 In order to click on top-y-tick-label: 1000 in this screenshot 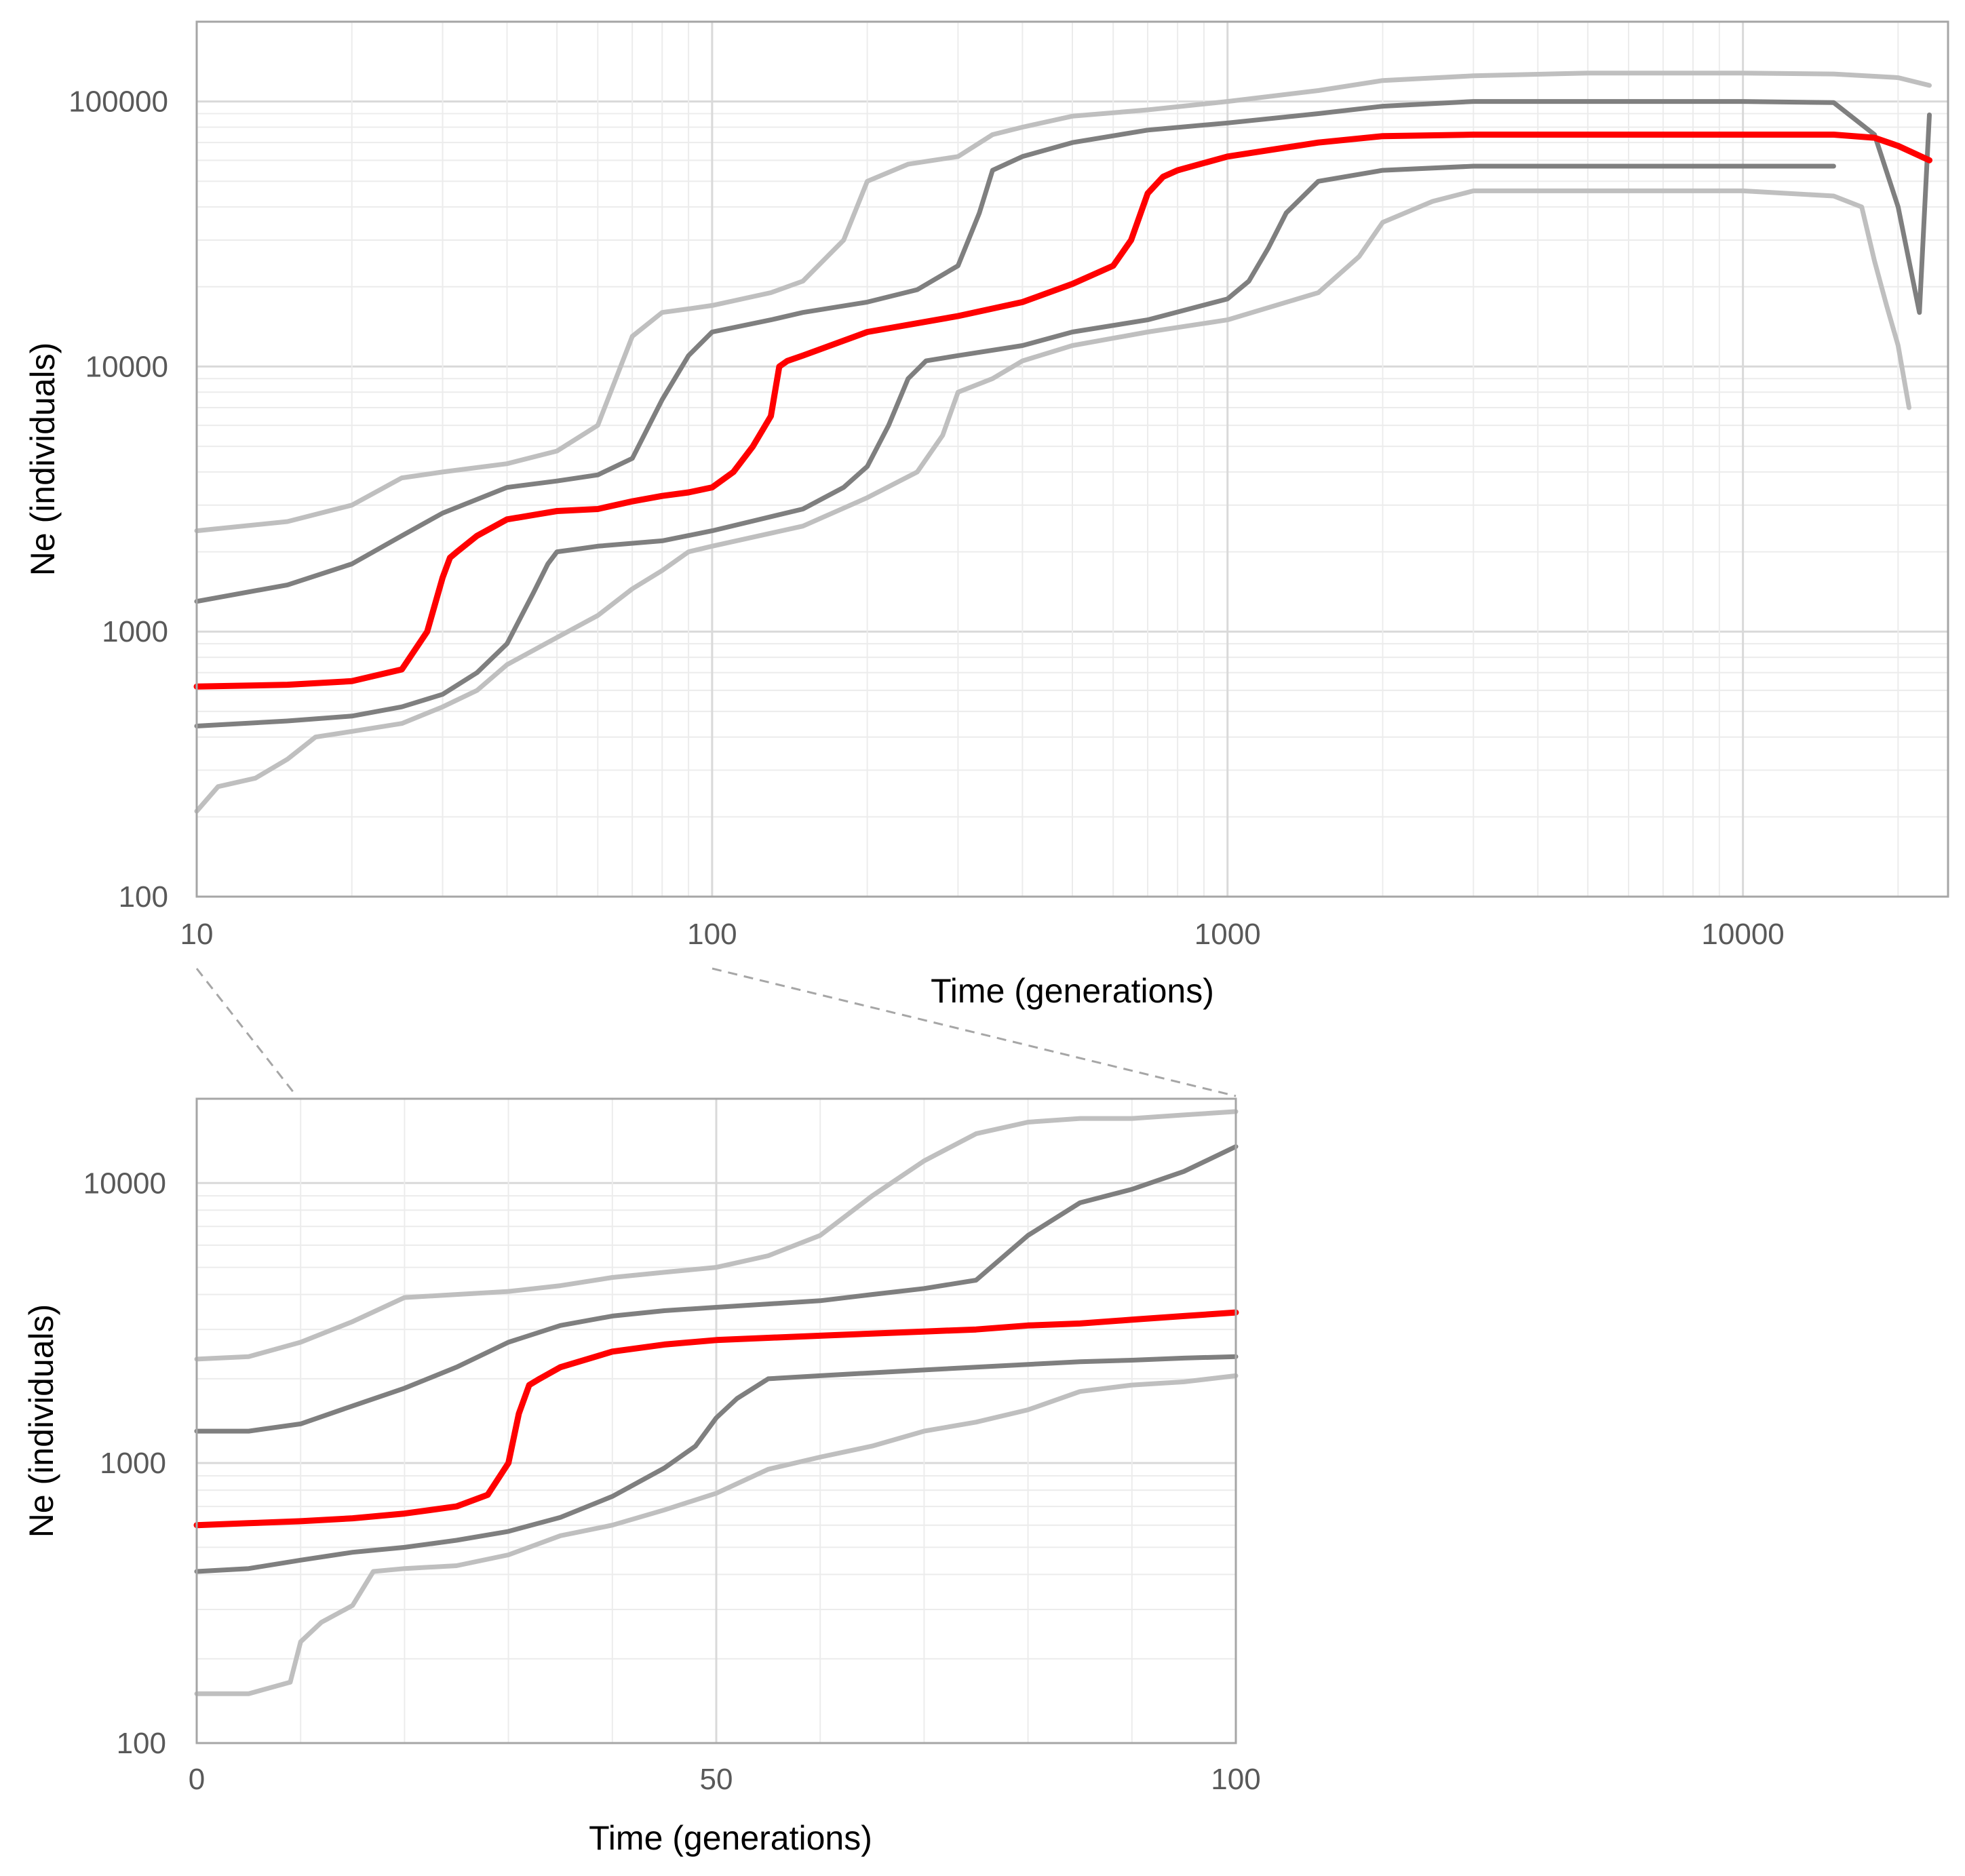, I will do `click(135, 631)`.